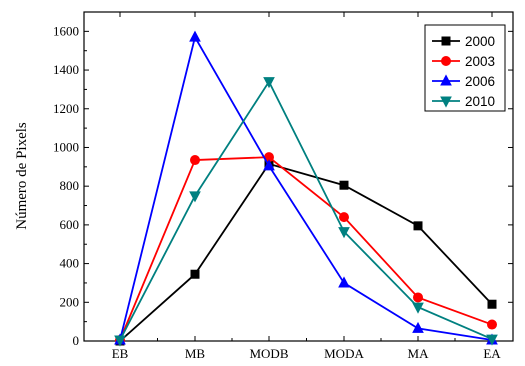  What do you see at coordinates (66, 69) in the screenshot?
I see `y-tick-label: 1400` at bounding box center [66, 69].